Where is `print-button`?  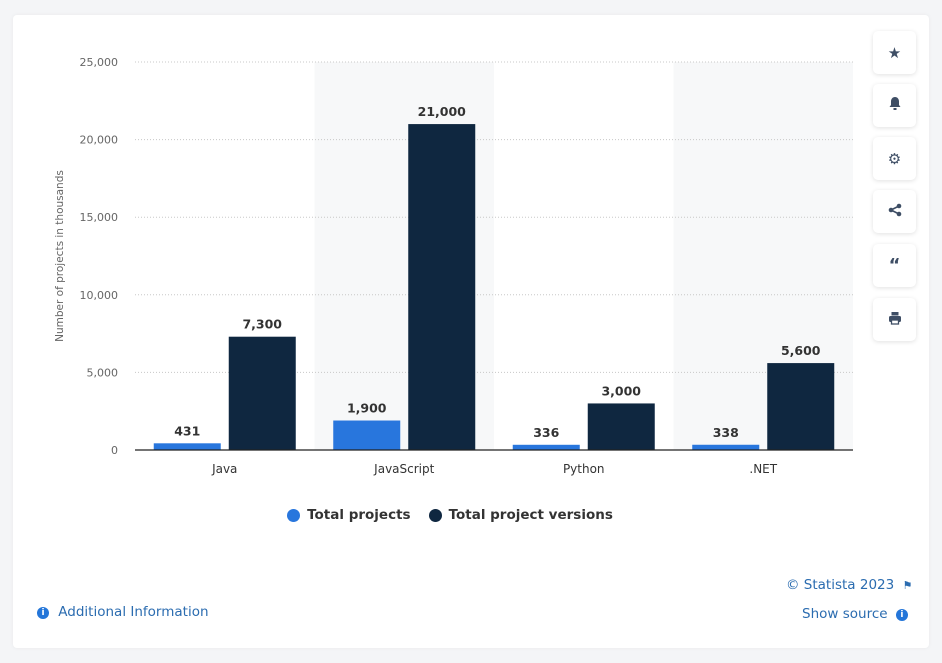
print-button is located at coordinates (894, 319).